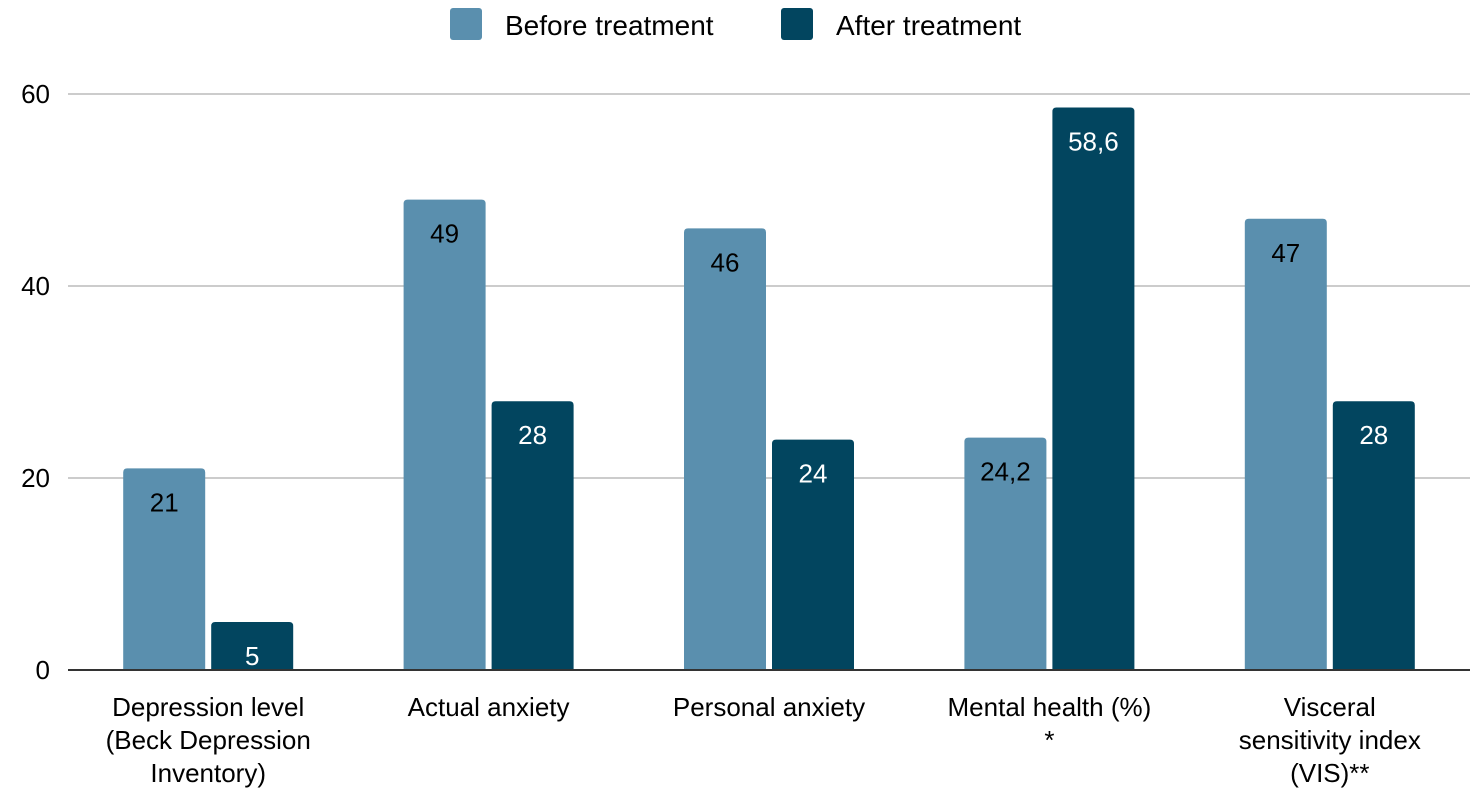 The height and width of the screenshot is (795, 1479). What do you see at coordinates (1005, 472) in the screenshot?
I see `bar-value-label: 24,2` at bounding box center [1005, 472].